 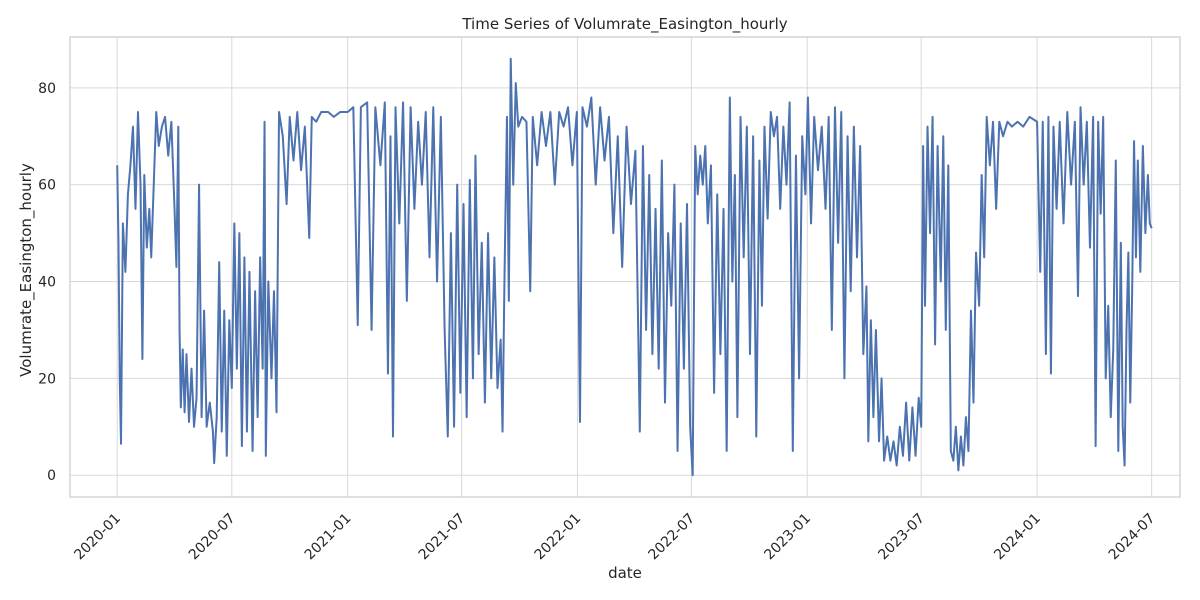 I want to click on y-tick-label: 20, so click(x=47, y=379).